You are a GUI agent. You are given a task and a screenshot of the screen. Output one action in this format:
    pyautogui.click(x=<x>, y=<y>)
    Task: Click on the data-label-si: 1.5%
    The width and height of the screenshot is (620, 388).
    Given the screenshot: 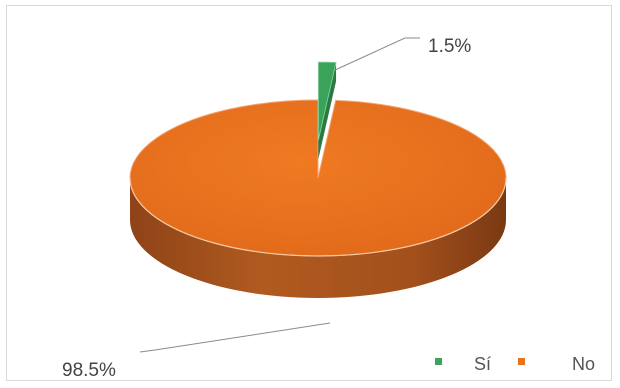 What is the action you would take?
    pyautogui.click(x=449, y=46)
    